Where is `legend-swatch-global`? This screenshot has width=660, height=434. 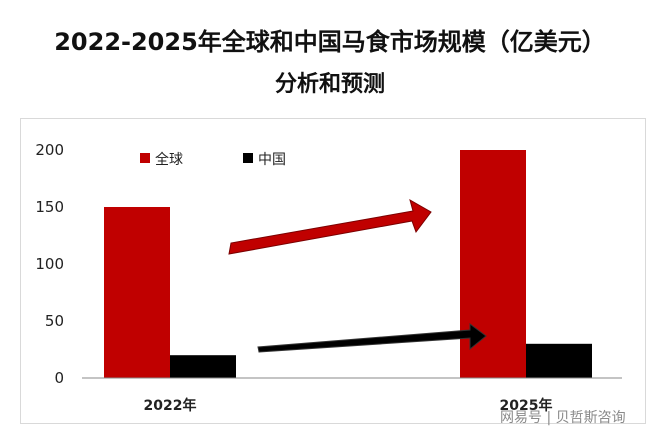
legend-swatch-global is located at coordinates (145, 158).